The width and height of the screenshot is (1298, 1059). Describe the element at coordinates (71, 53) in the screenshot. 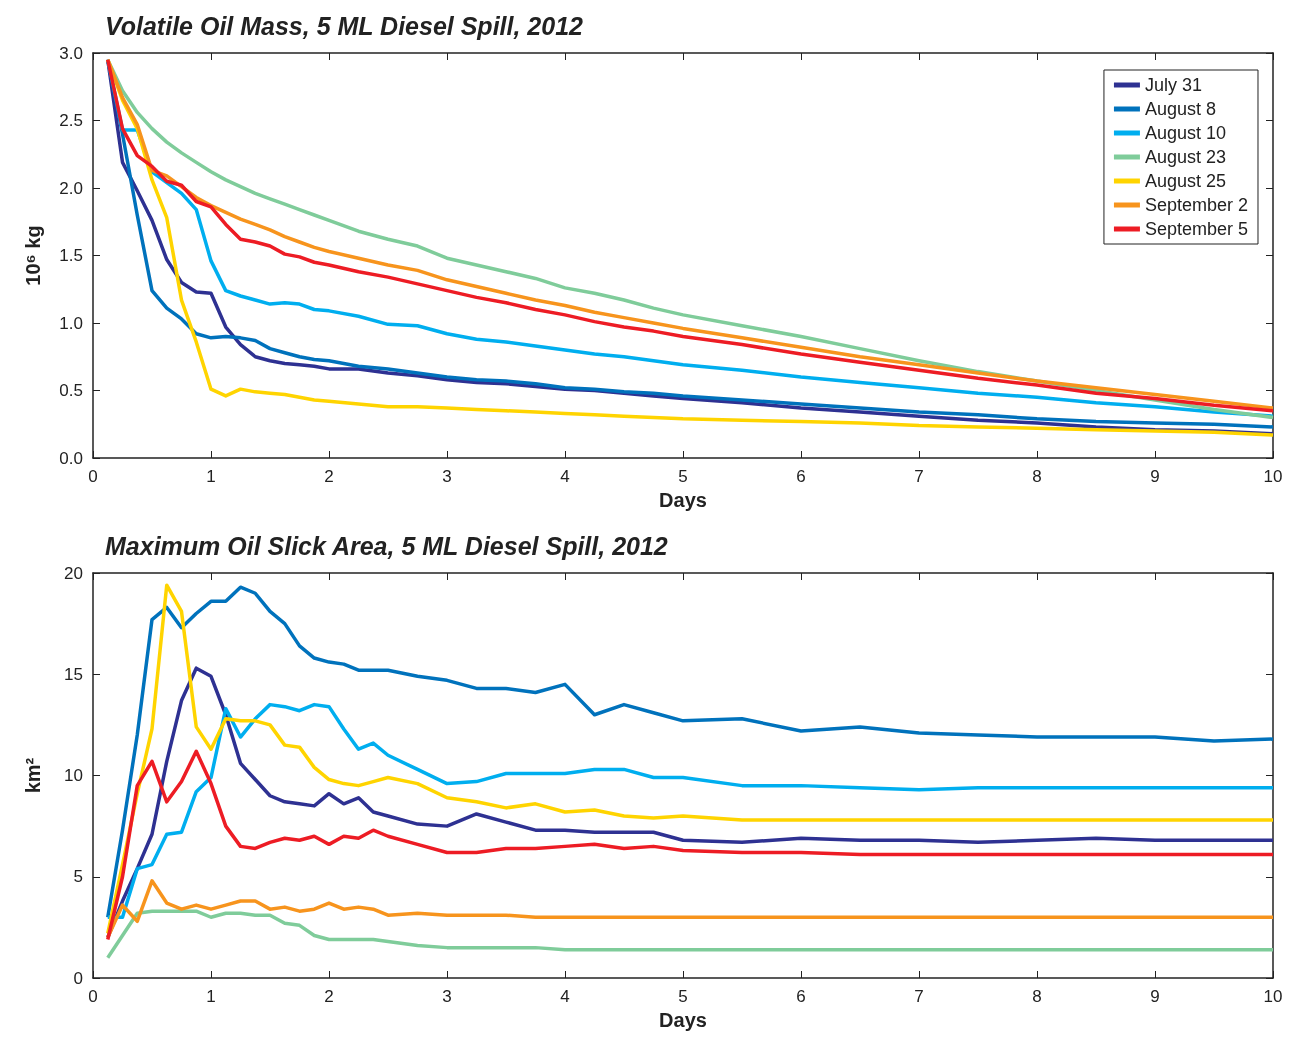

I see `y-tick-label: 3.0` at that location.